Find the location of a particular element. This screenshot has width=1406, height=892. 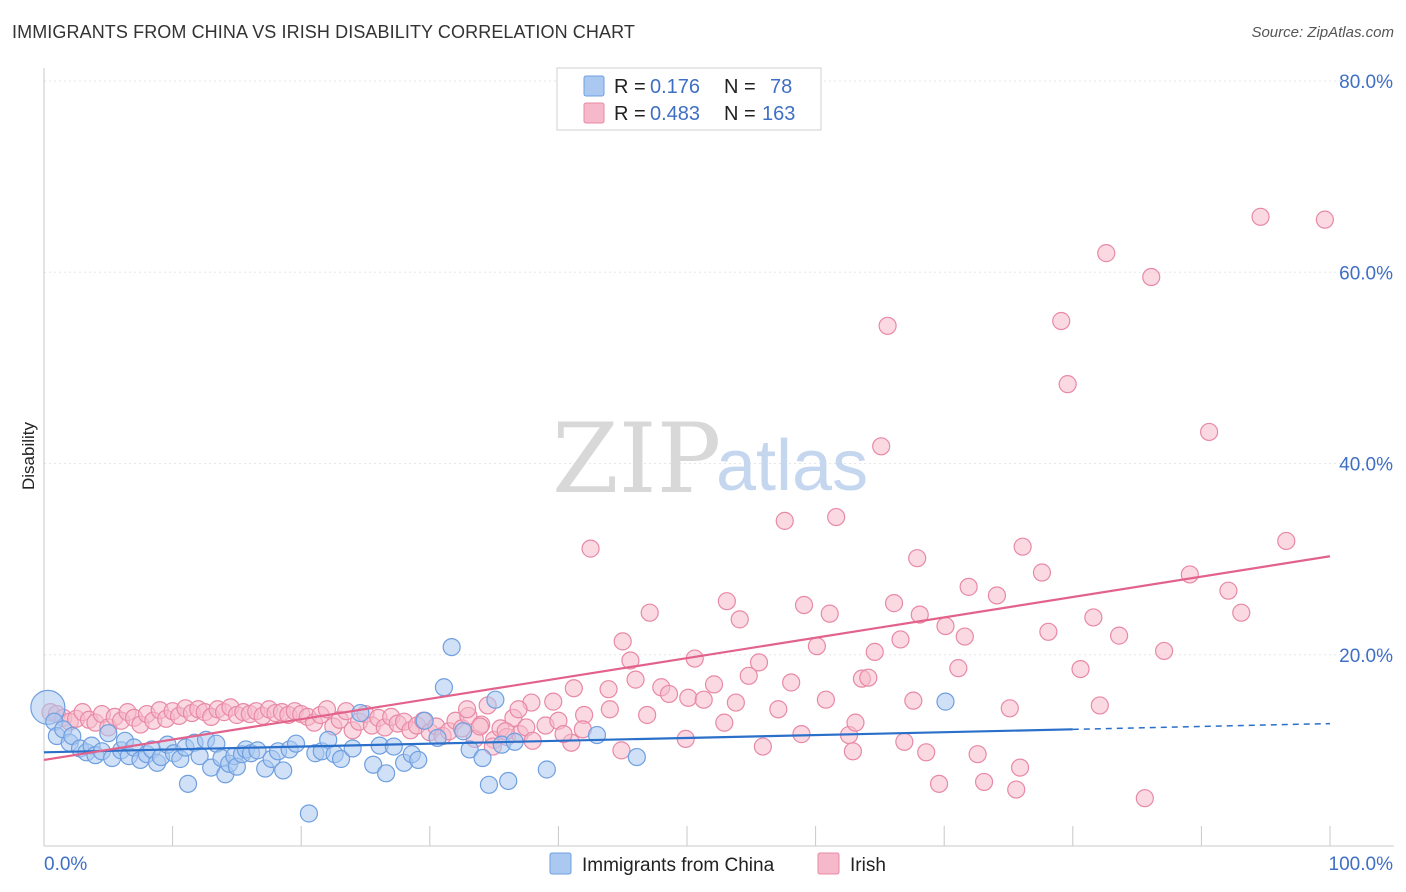

legend-n-value-irish: 163 is located at coordinates (778, 114).